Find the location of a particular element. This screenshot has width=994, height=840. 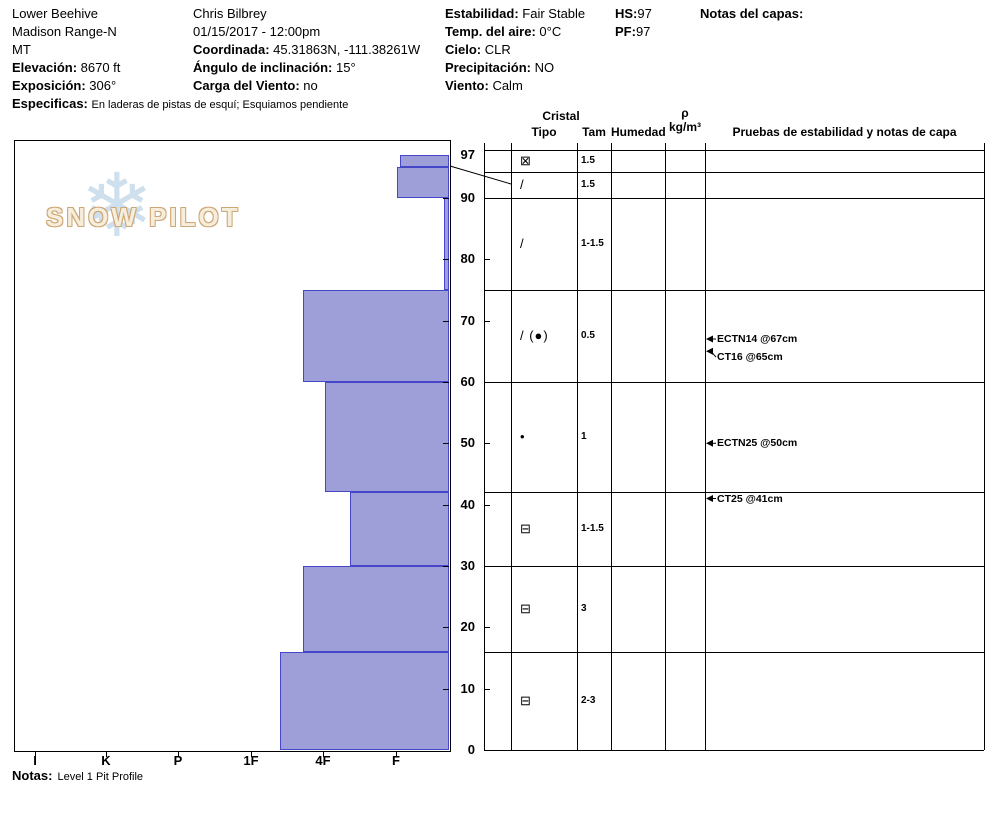

test-leader-line is located at coordinates (713, 354).